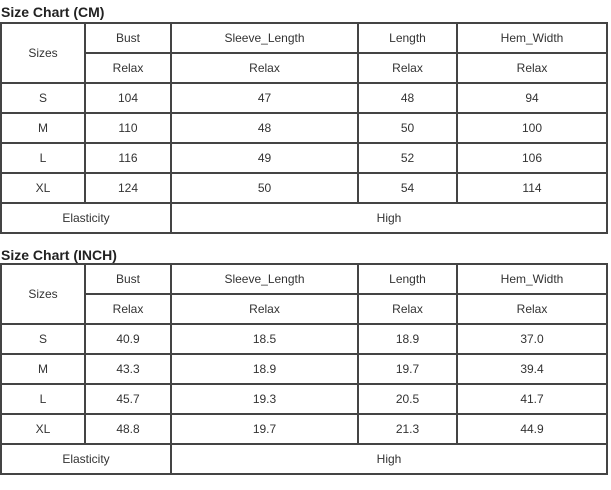 This screenshot has width=611, height=490. Describe the element at coordinates (264, 158) in the screenshot. I see `measurement-cell: 49` at that location.